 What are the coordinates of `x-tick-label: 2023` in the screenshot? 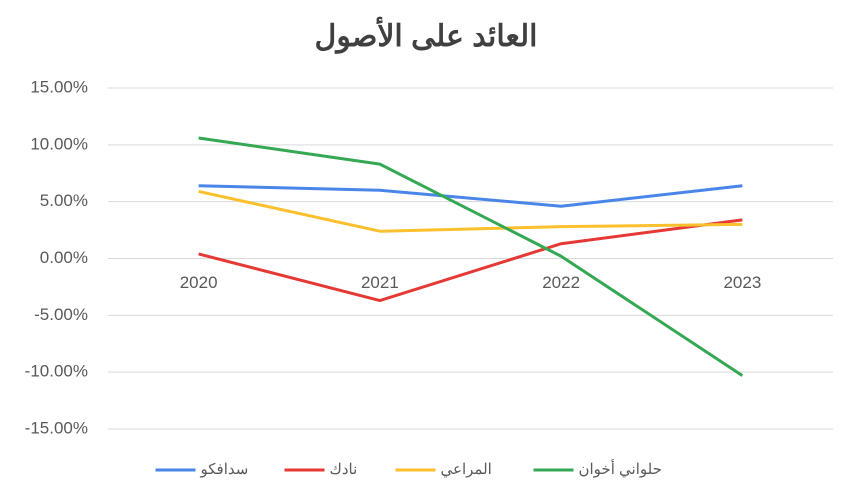 It's located at (742, 282).